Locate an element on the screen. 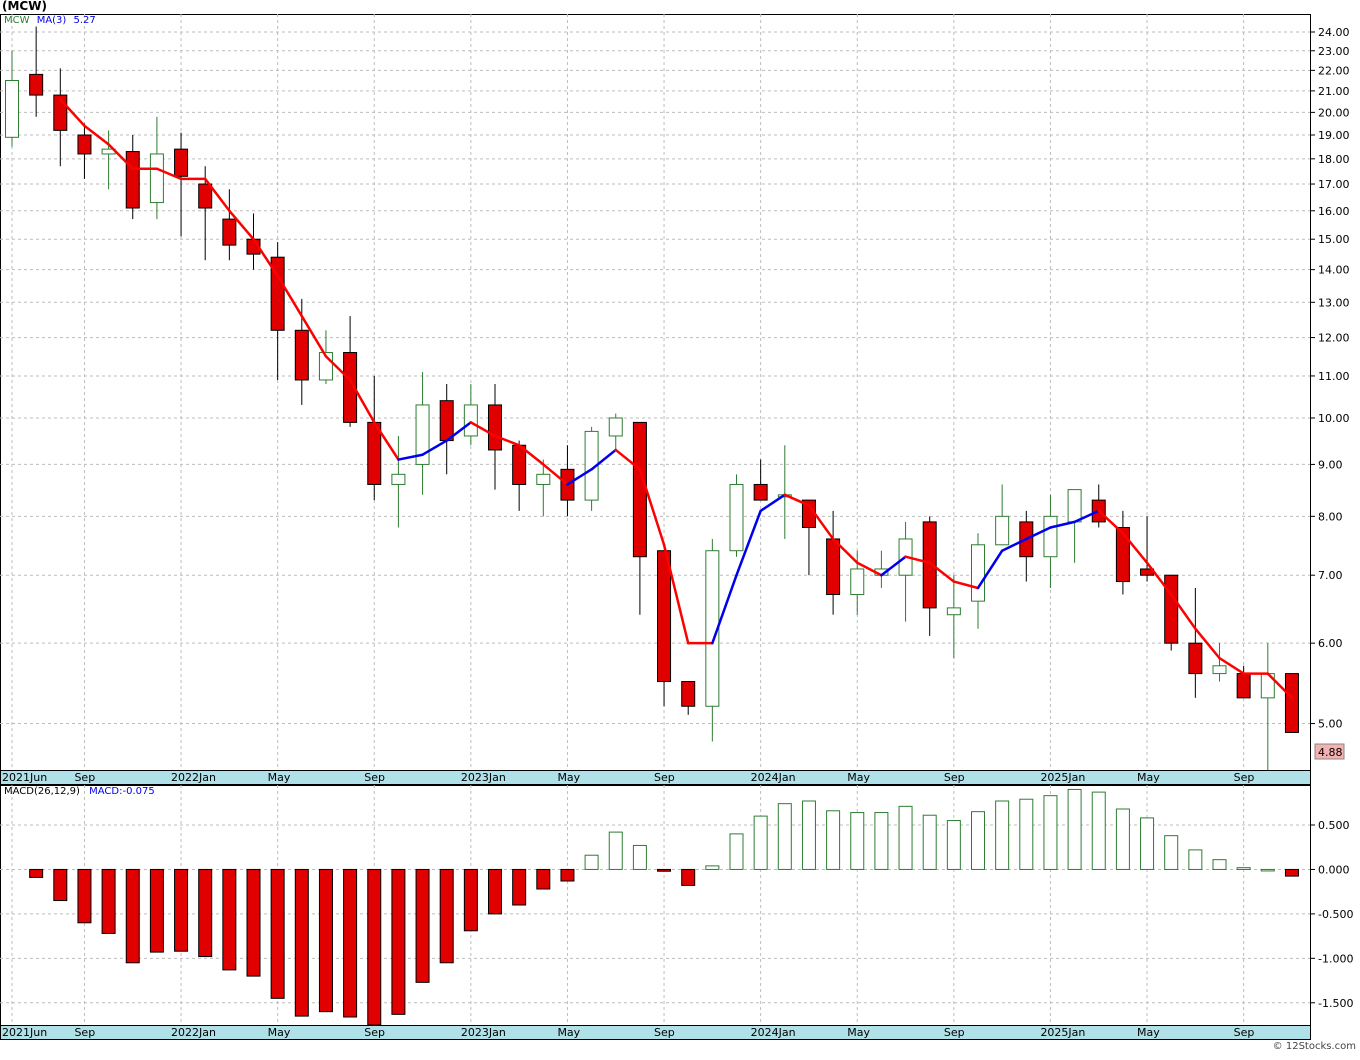  macd-x-axis-band is located at coordinates (655, 1032).